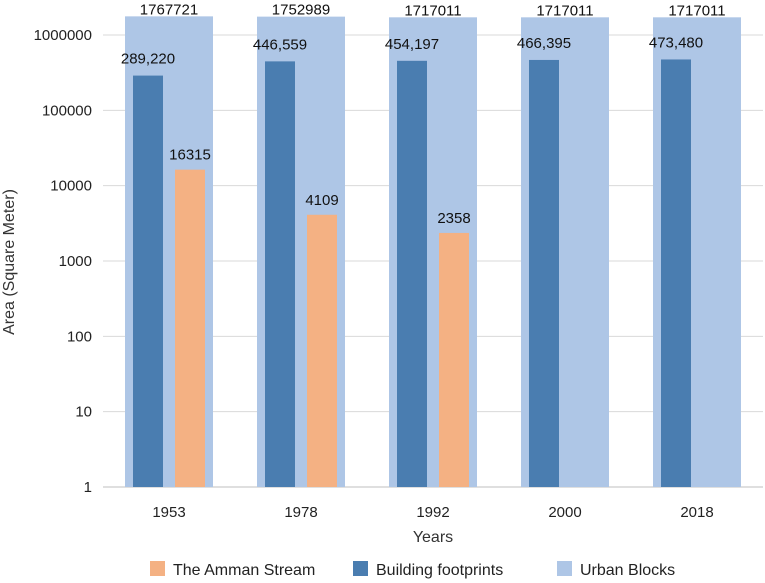 Image resolution: width=765 pixels, height=583 pixels. What do you see at coordinates (9, 262) in the screenshot?
I see `y-axis-title: Area (Square Meter)` at bounding box center [9, 262].